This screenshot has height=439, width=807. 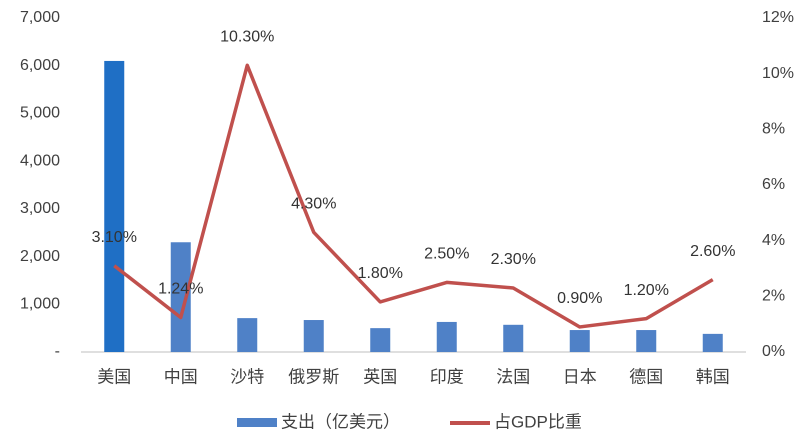 What do you see at coordinates (247, 376) in the screenshot?
I see `x-tick-label: 沙特` at bounding box center [247, 376].